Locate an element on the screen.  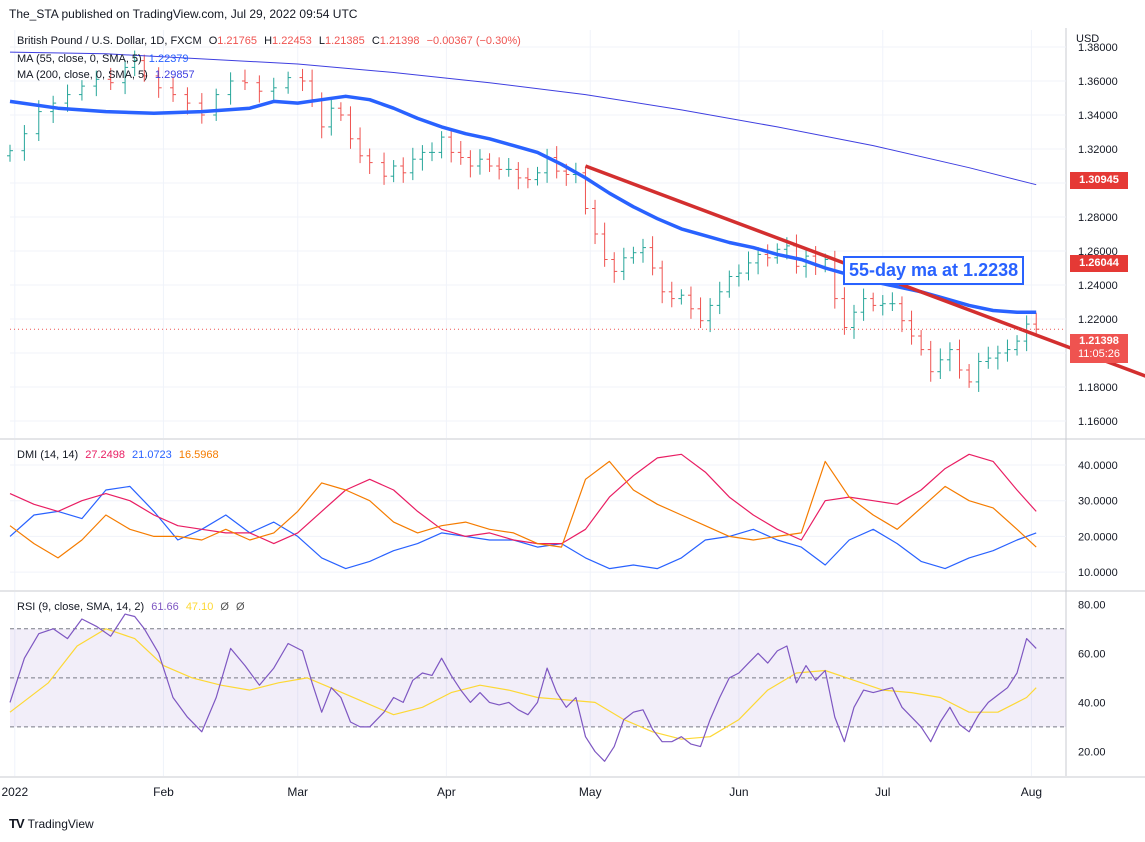
rsi-ma-value: 47.10 is located at coordinates (199, 607).